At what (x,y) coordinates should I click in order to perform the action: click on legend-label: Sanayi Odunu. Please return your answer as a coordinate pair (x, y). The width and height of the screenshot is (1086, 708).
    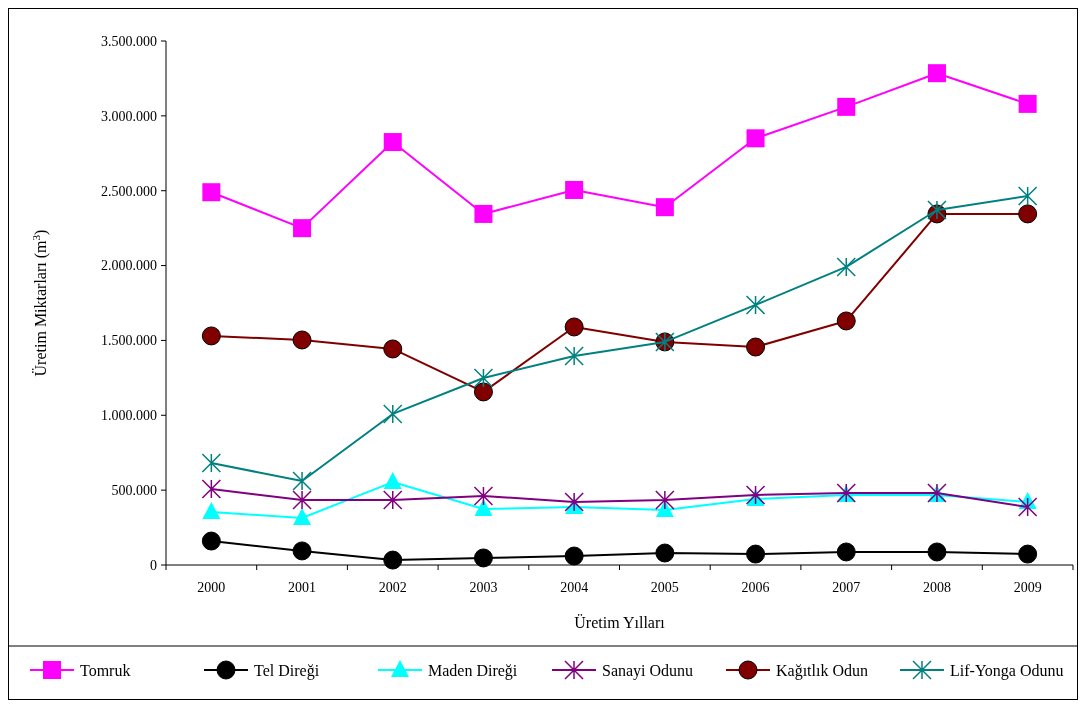
    Looking at the image, I should click on (648, 670).